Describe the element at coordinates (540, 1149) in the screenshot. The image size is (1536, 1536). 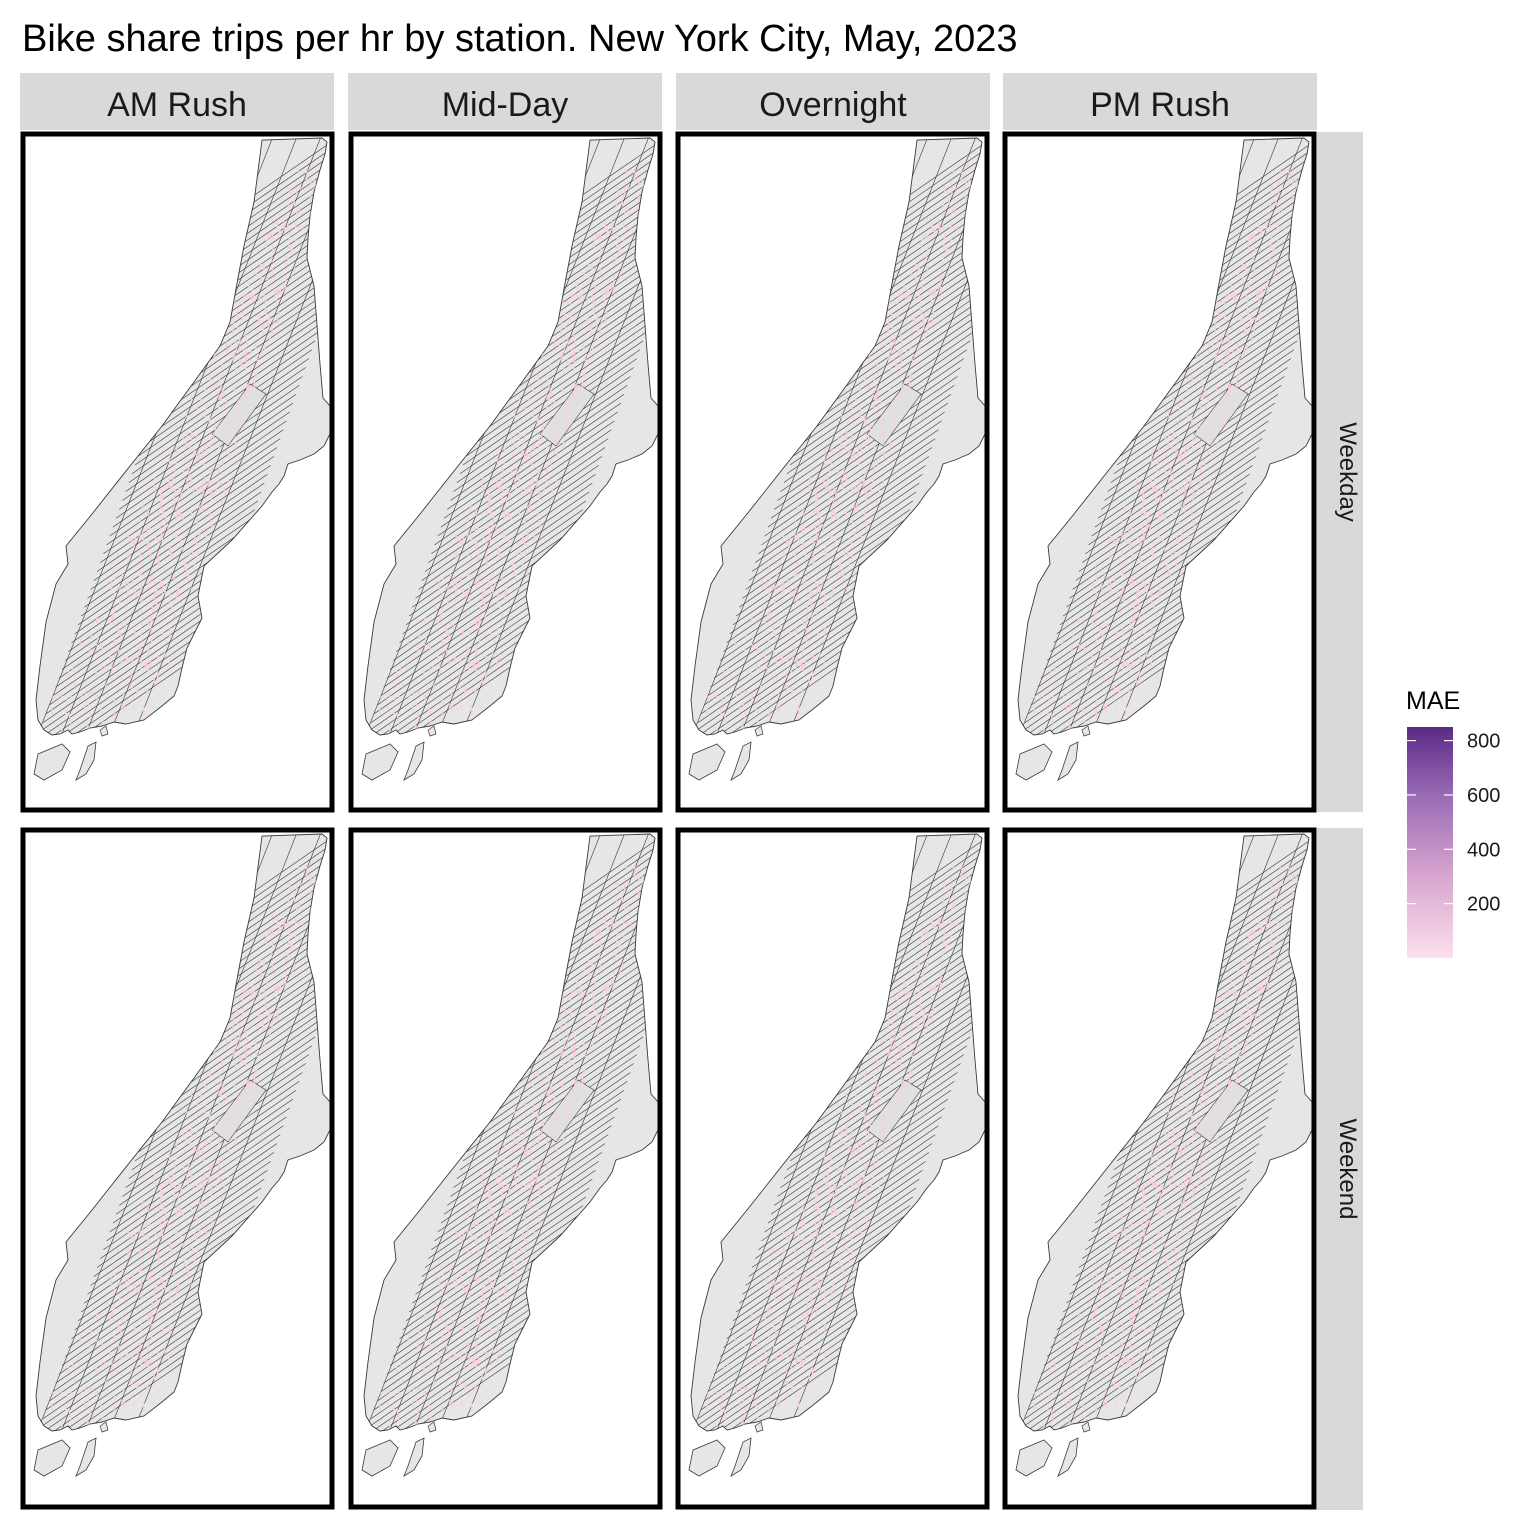
I see `panel-weekend-mid-day` at that location.